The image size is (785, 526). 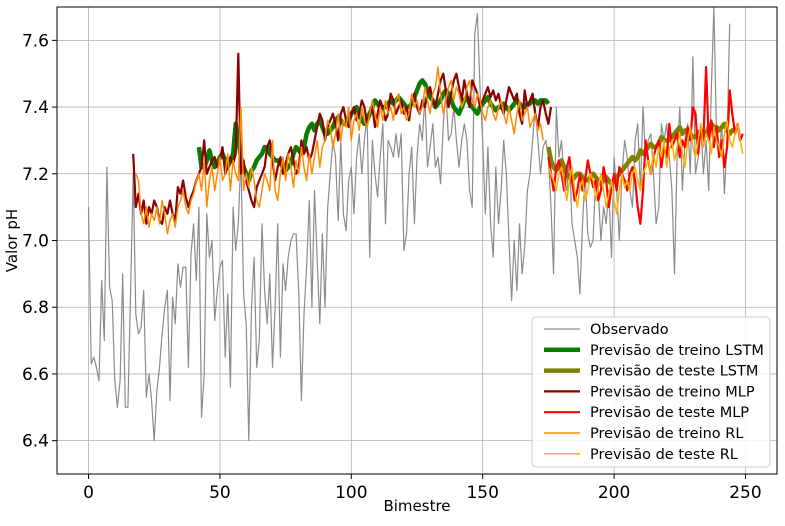 What do you see at coordinates (666, 434) in the screenshot?
I see `legend-label: Previsão de treino RL` at bounding box center [666, 434].